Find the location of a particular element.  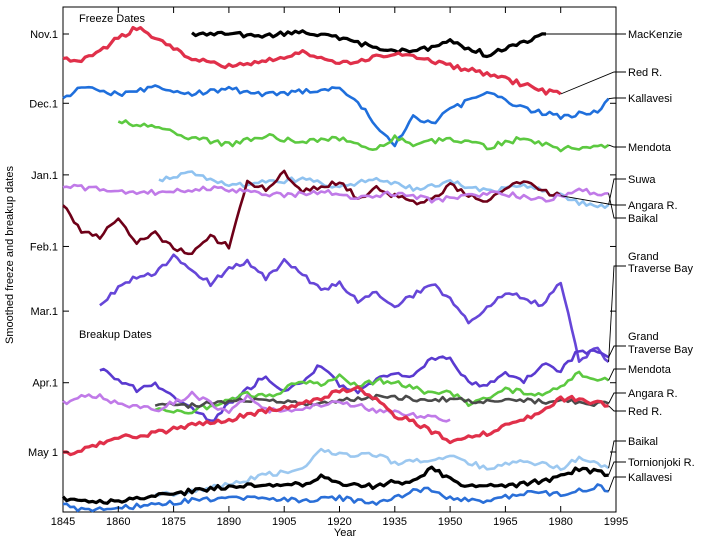

series-line-red-r-freeze is located at coordinates (312, 60).